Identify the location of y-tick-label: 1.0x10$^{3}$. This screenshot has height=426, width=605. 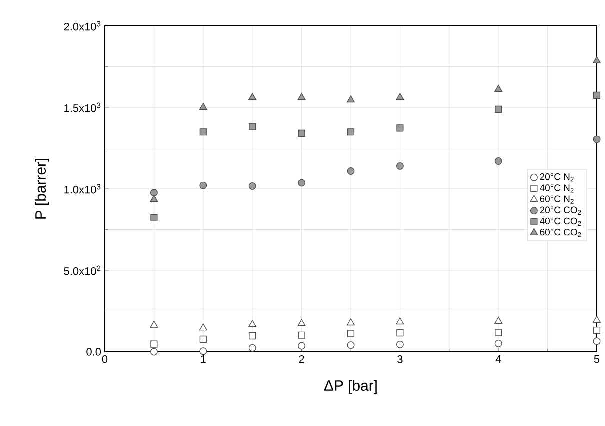
(82, 189).